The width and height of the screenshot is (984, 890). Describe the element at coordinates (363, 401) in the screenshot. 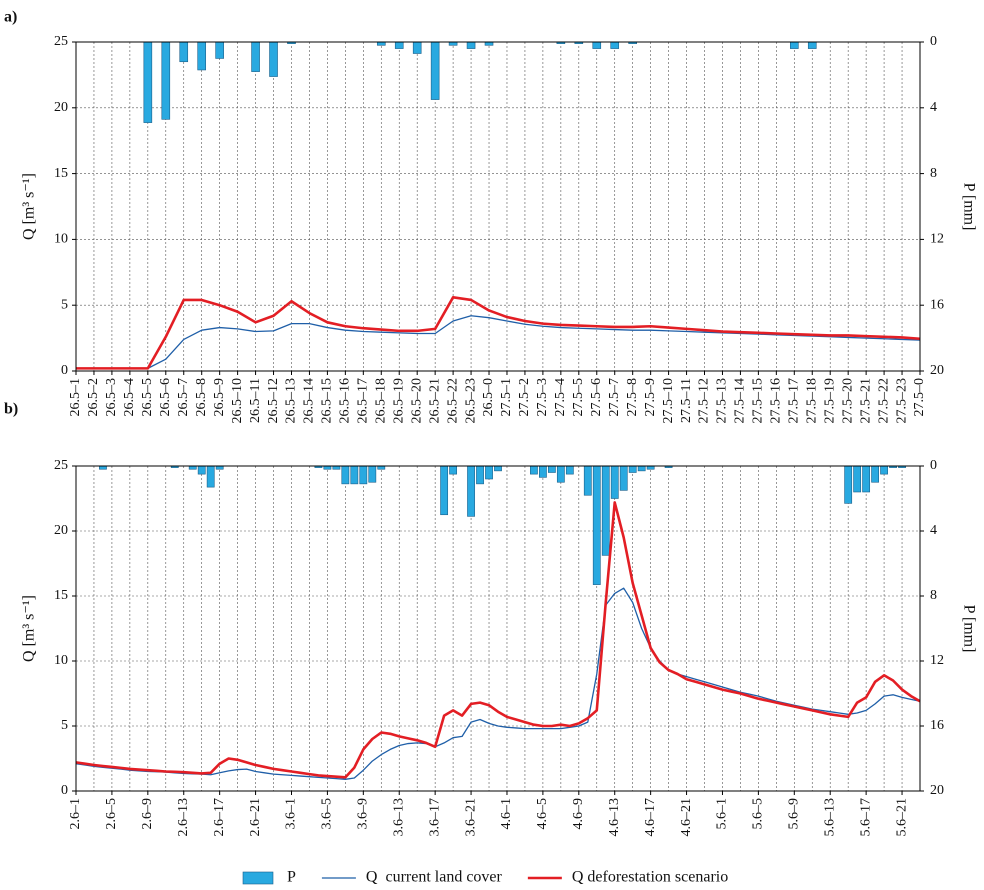

I see `x-tick-label: 26.5–17` at that location.